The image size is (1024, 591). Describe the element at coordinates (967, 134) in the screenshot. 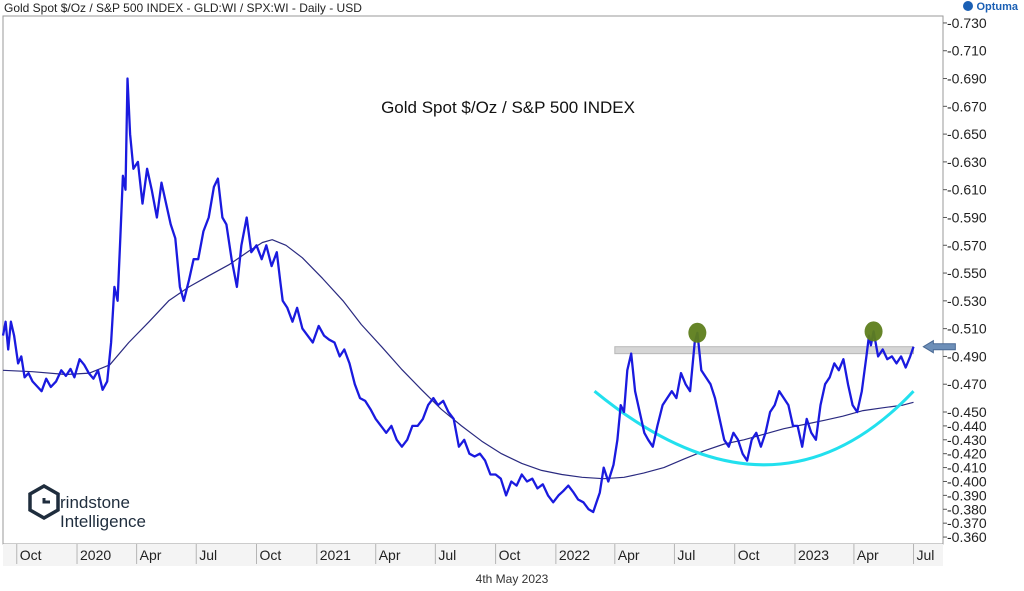

I see `y-tick-label: -0.650` at that location.